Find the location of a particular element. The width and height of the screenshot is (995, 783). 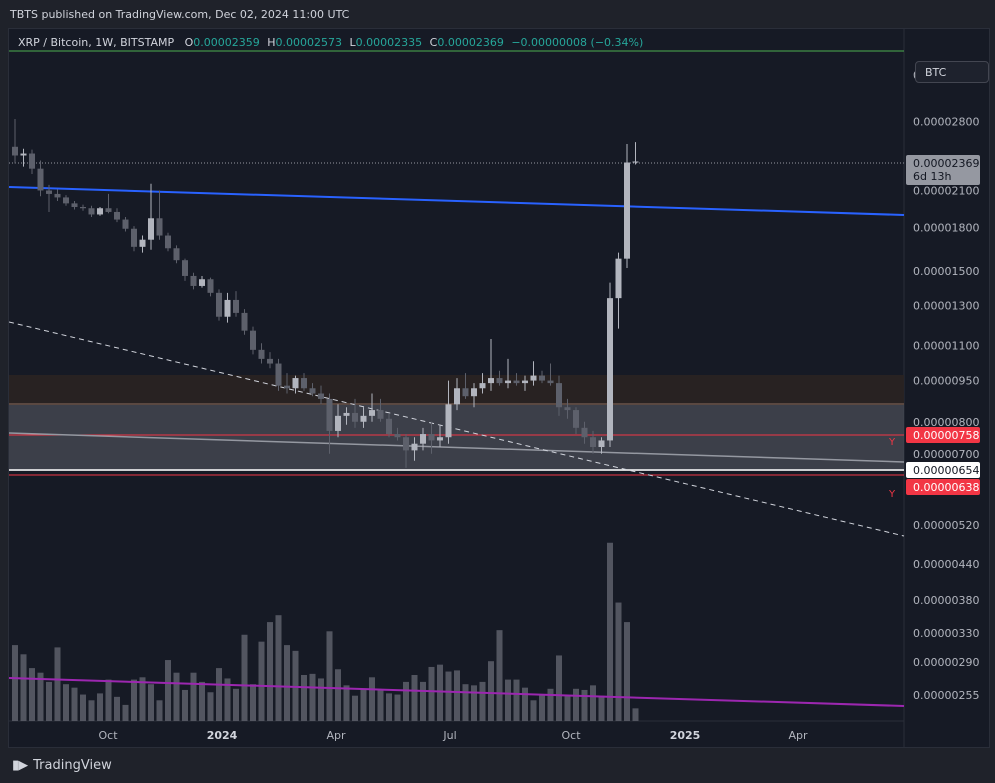

volume-tick-label: 0.00000440 is located at coordinates (946, 564).